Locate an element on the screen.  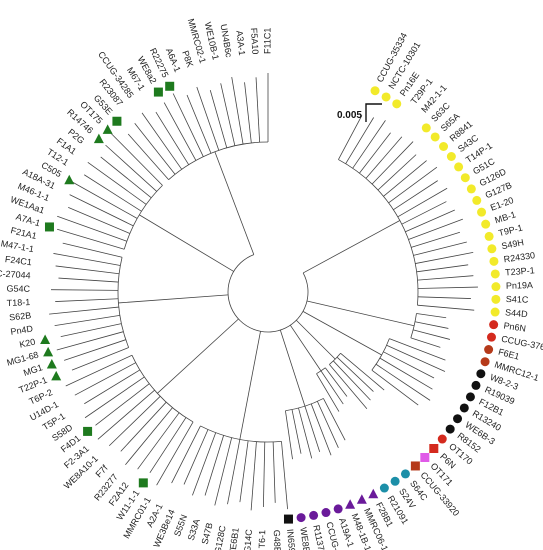
tree-leaf: F11C1 is located at coordinates (267, 41).